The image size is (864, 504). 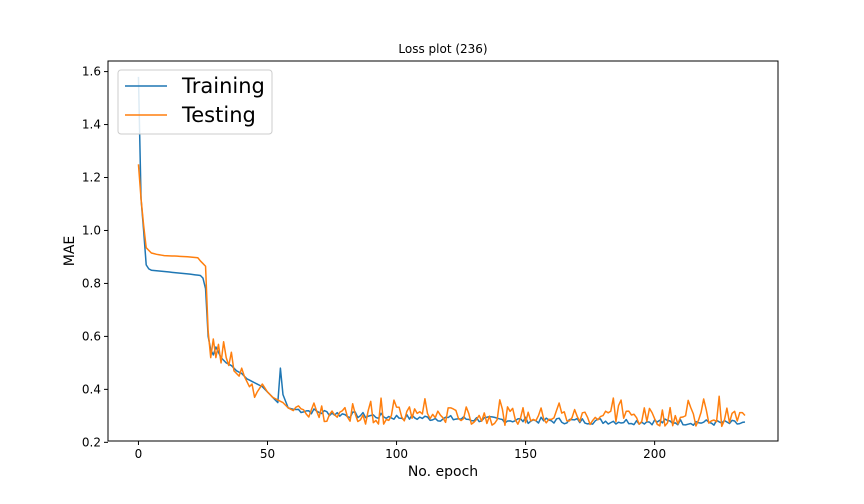 I want to click on x-tick-label: 50, so click(x=267, y=454).